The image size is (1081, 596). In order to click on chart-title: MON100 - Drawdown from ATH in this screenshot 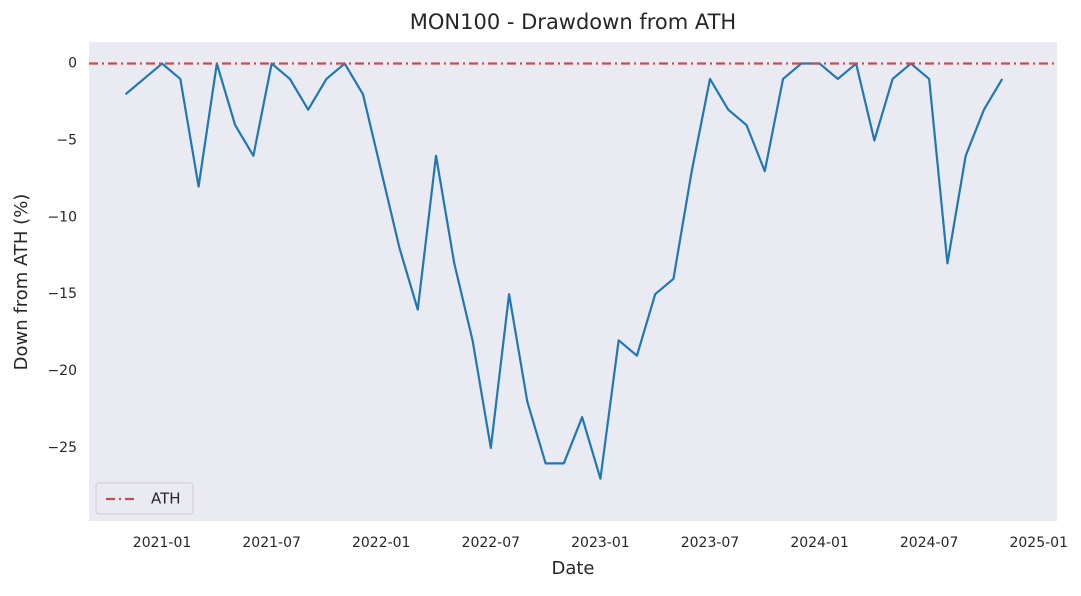, I will do `click(573, 22)`.